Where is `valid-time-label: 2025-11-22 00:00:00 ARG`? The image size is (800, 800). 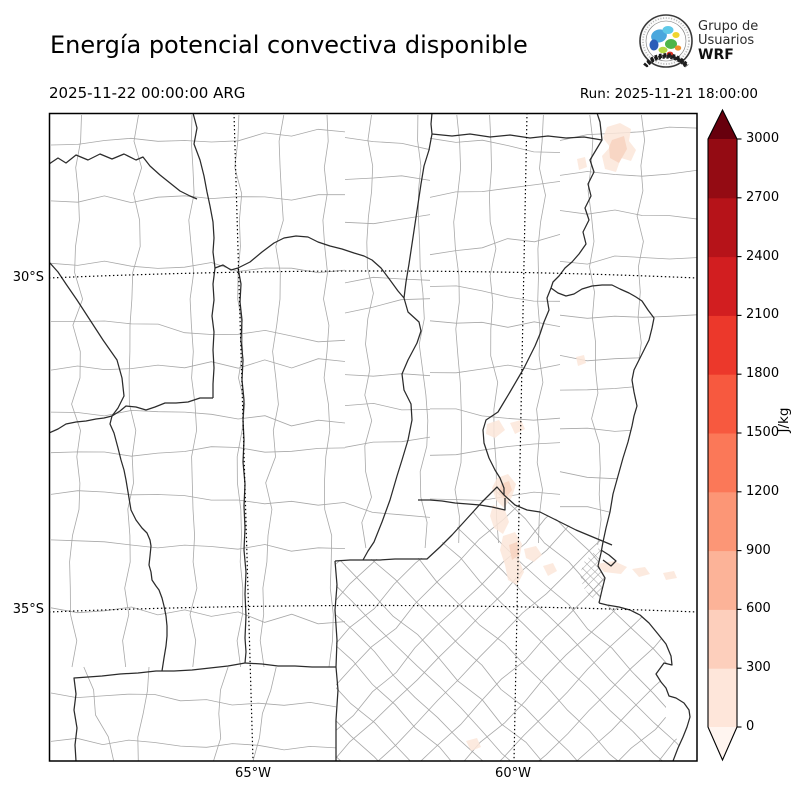 valid-time-label: 2025-11-22 00:00:00 ARG is located at coordinates (147, 93).